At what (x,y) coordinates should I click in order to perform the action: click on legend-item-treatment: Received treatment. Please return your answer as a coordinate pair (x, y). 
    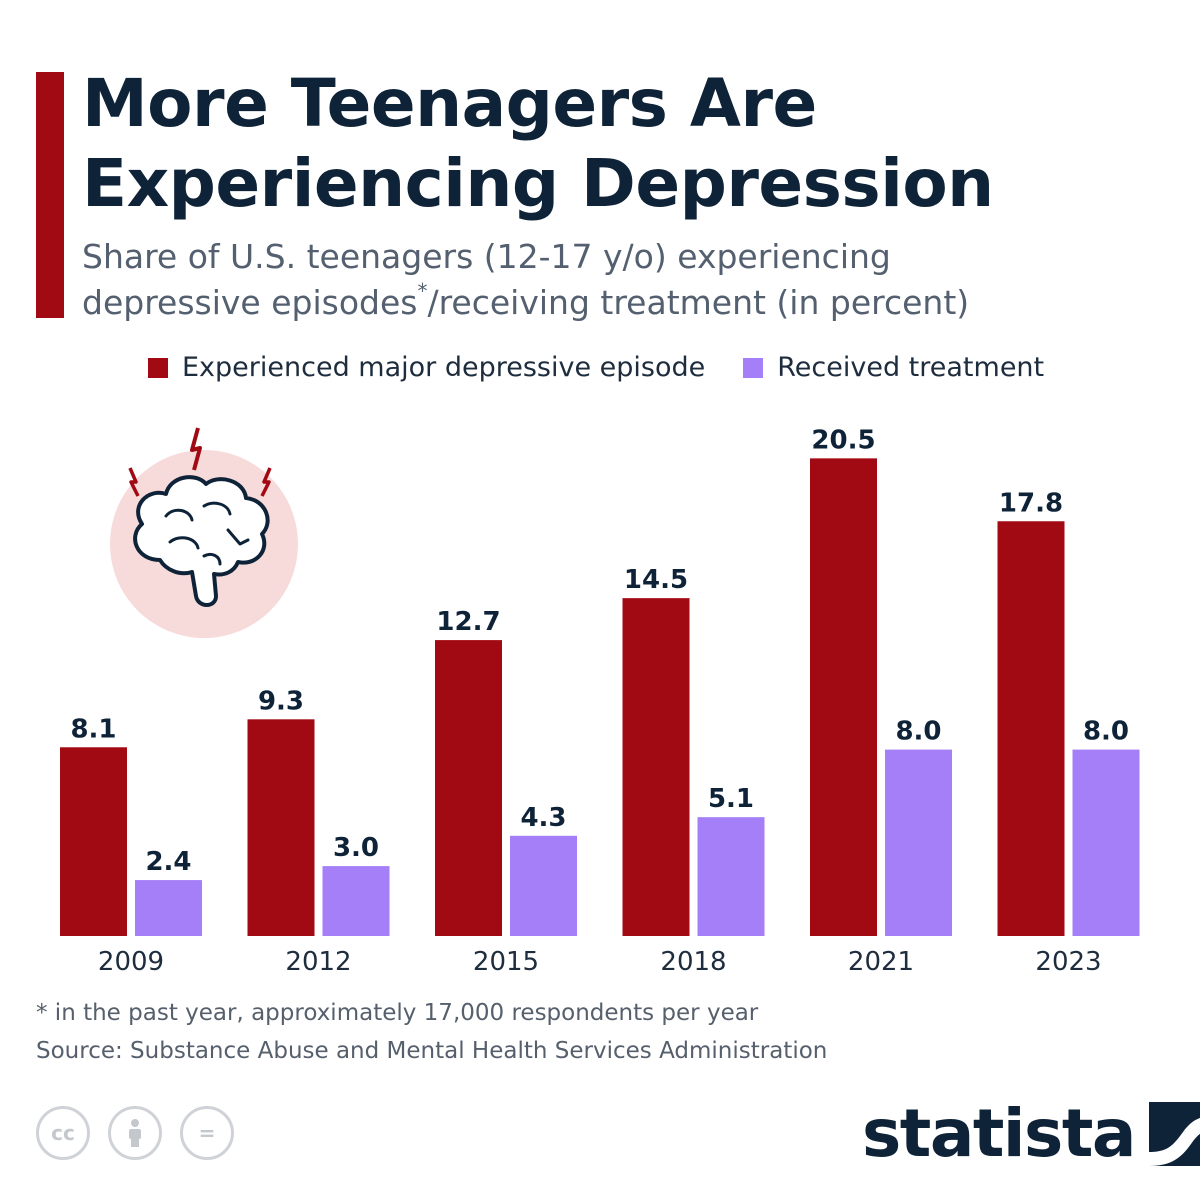
    Looking at the image, I should click on (893, 367).